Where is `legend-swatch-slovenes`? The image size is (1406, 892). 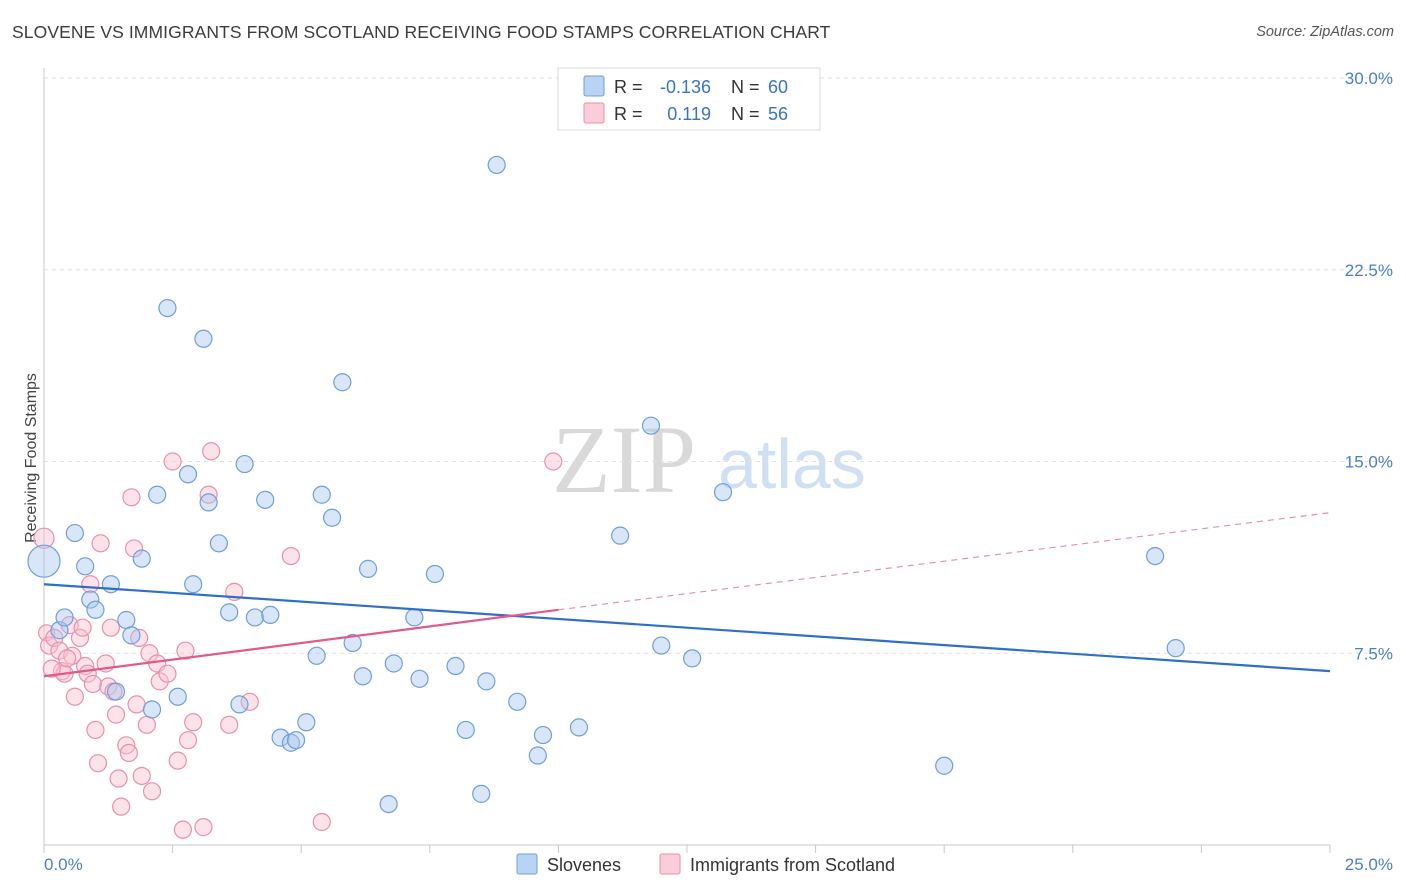
legend-swatch-slovenes is located at coordinates (527, 864).